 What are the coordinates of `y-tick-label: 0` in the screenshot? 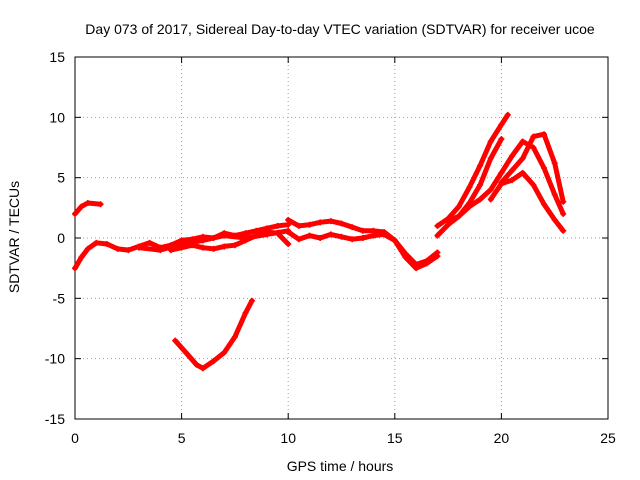 It's located at (61, 238).